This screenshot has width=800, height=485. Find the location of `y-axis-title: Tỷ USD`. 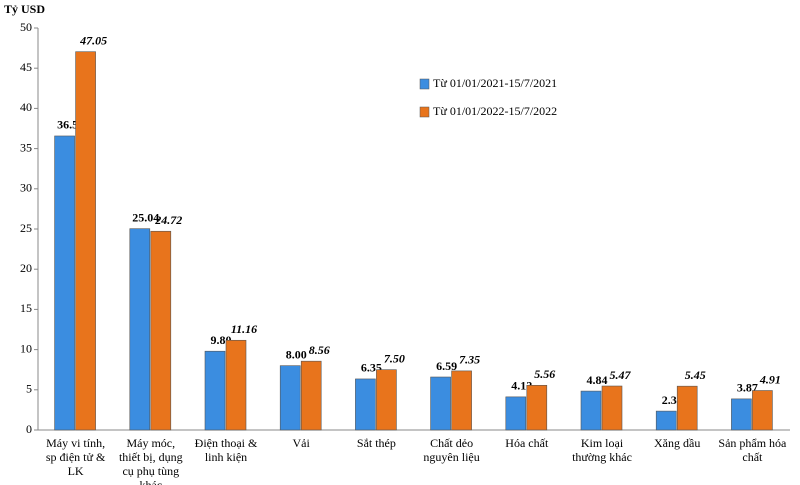

y-axis-title: Tỷ USD is located at coordinates (24, 9).